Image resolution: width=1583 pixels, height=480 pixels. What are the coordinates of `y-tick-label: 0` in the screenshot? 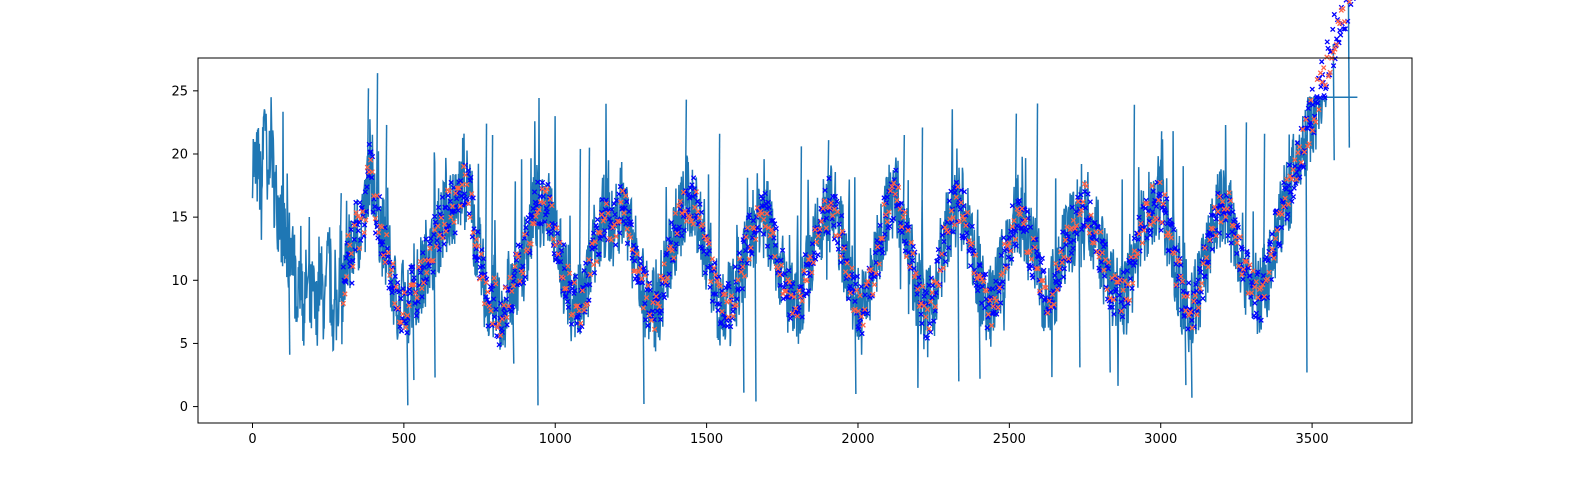 It's located at (184, 407).